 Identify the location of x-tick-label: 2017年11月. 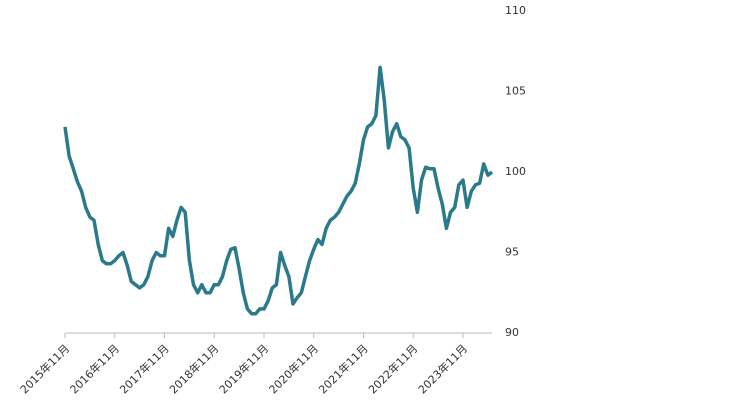
(144, 368).